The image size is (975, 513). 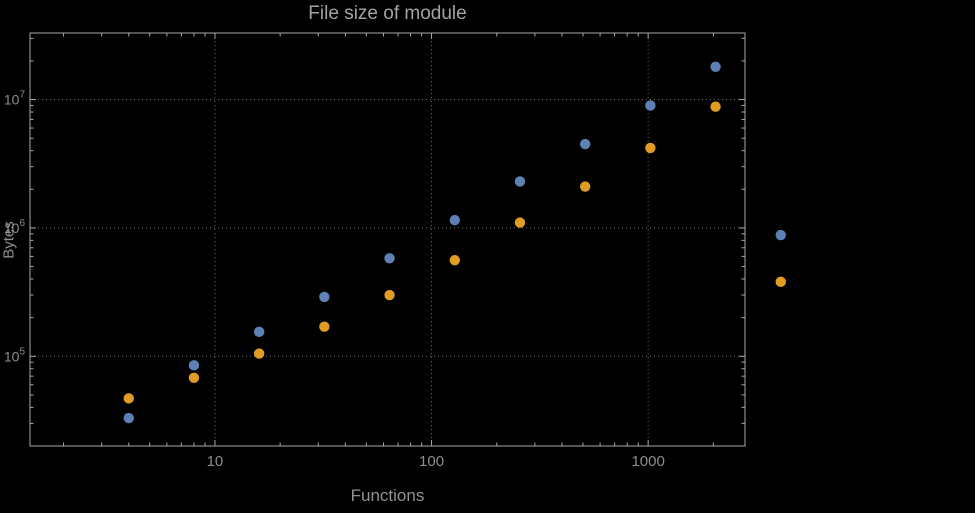 I want to click on data-point-series-1-blue-x1024, so click(x=650, y=105).